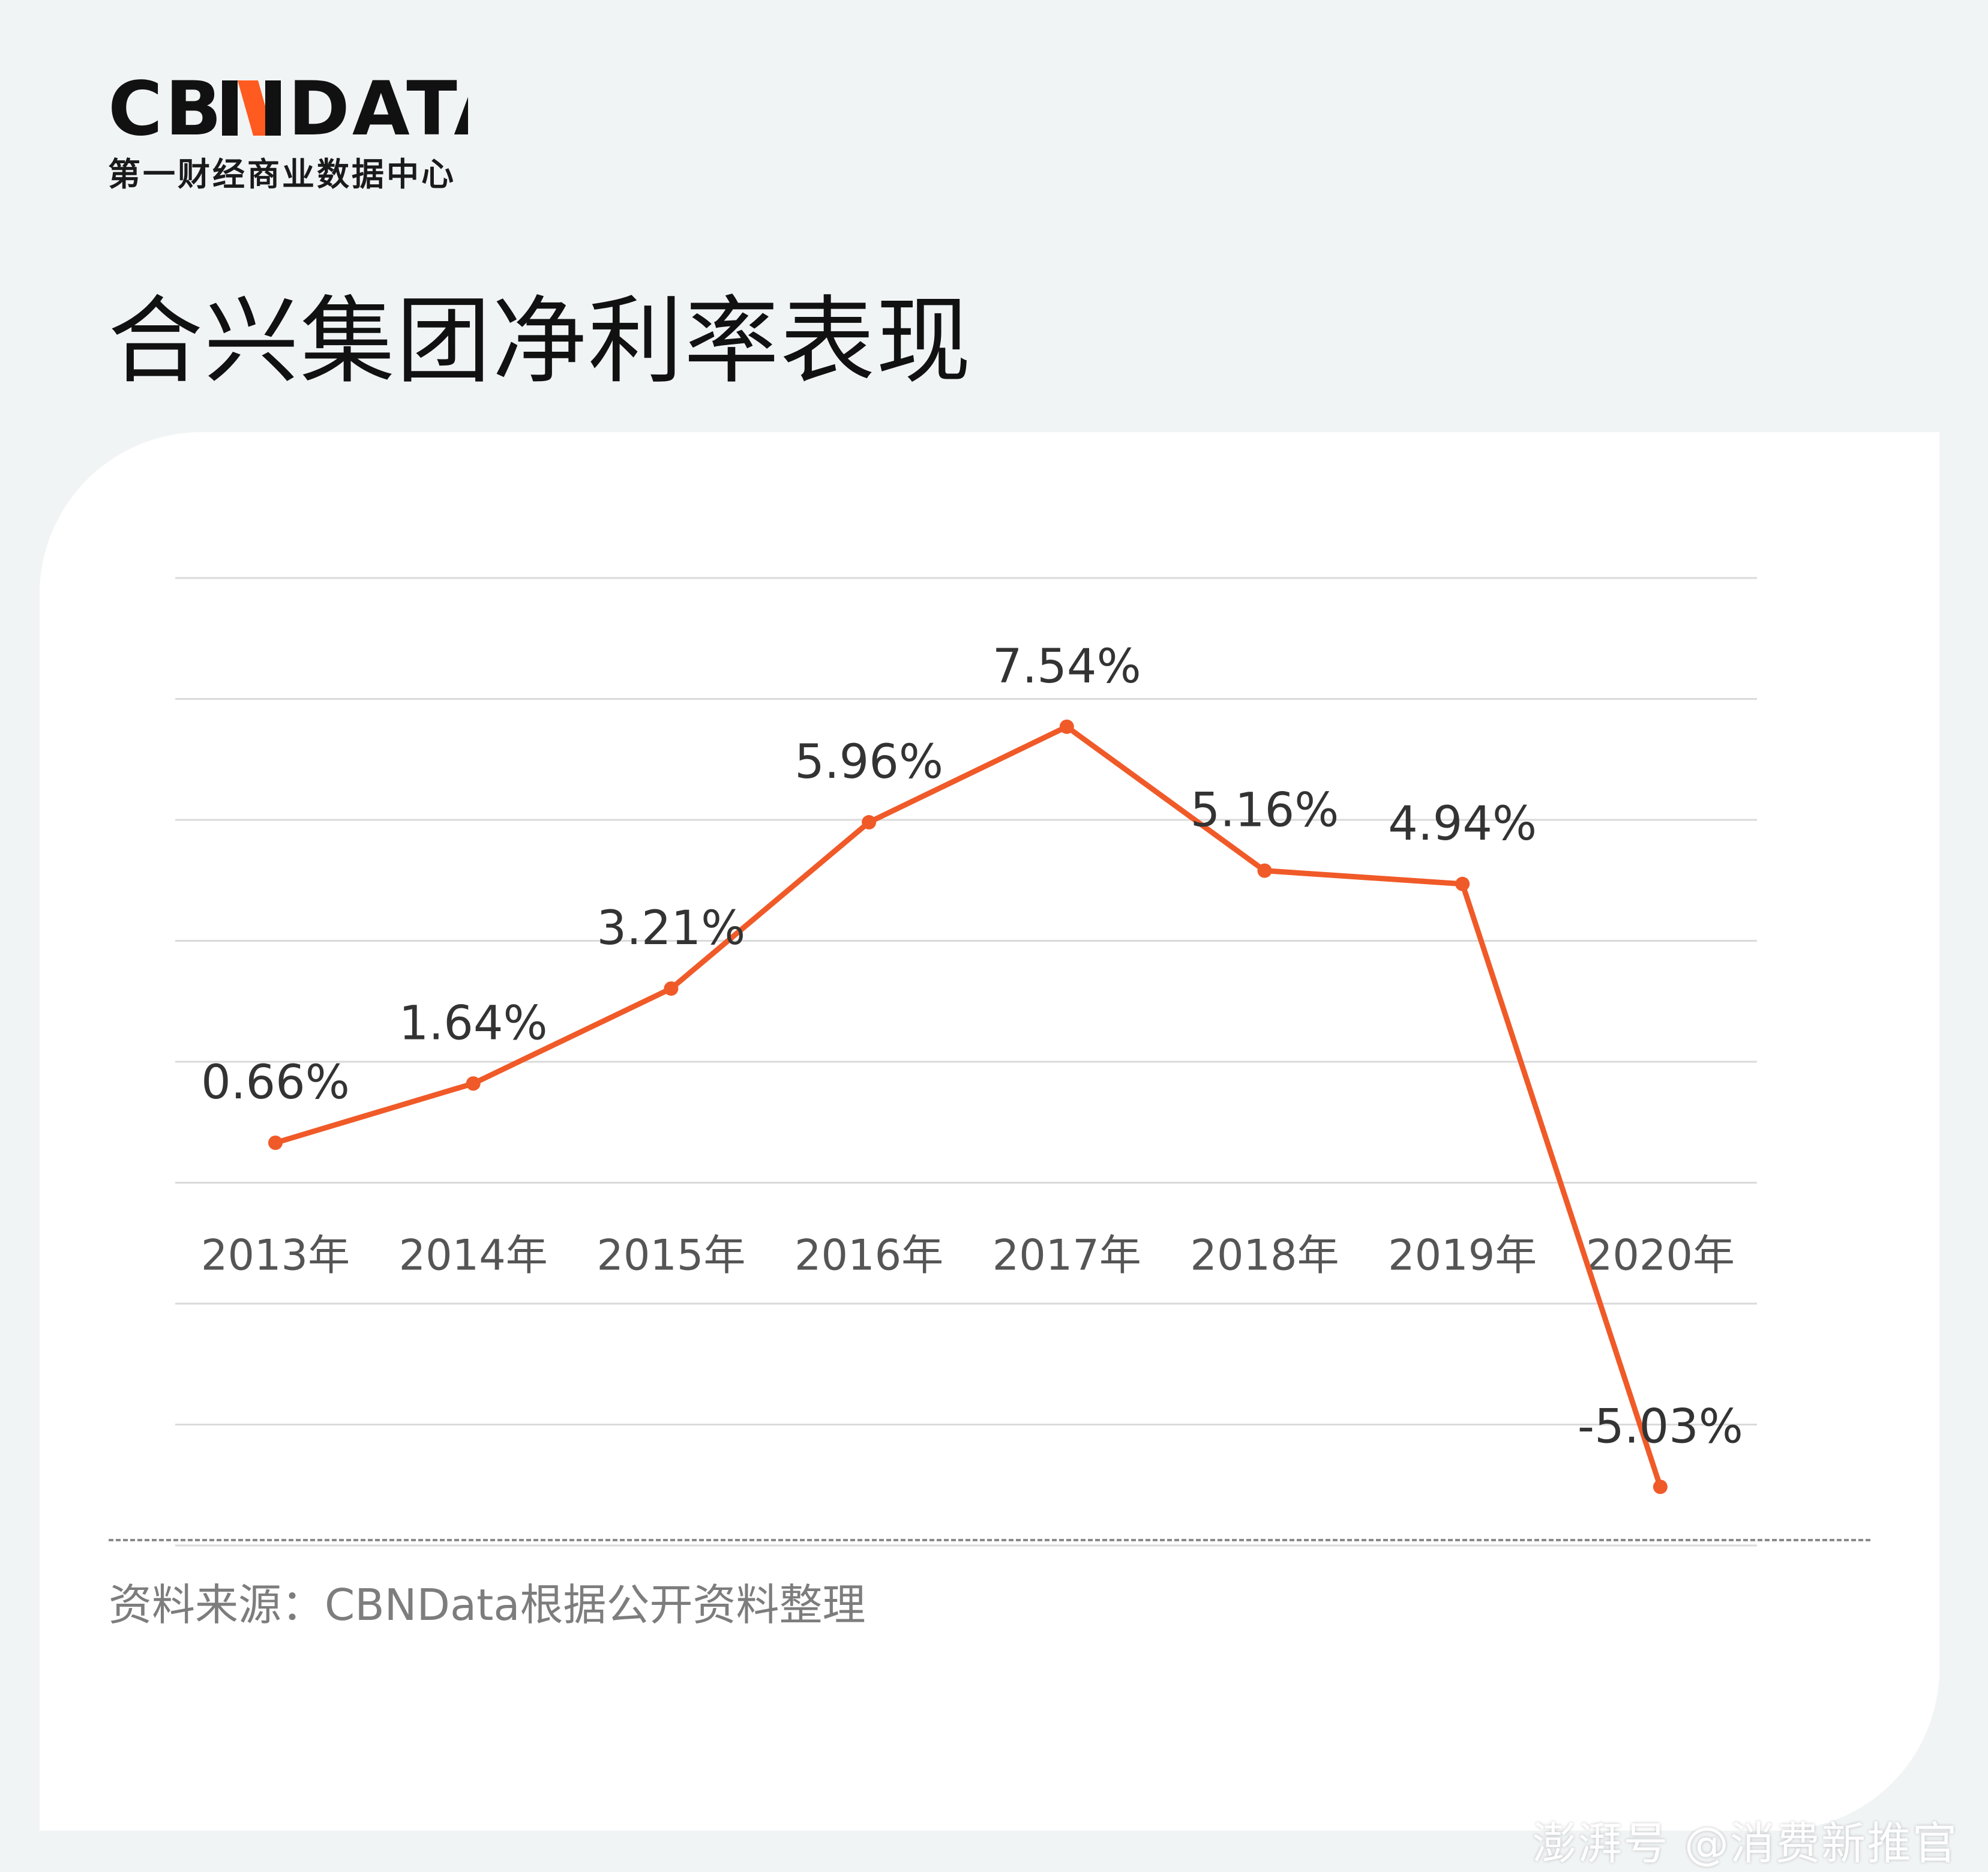 The image size is (1988, 1872). Describe the element at coordinates (488, 1605) in the screenshot. I see `source-note: 资料来源：CBNData根据公开资料整理` at that location.